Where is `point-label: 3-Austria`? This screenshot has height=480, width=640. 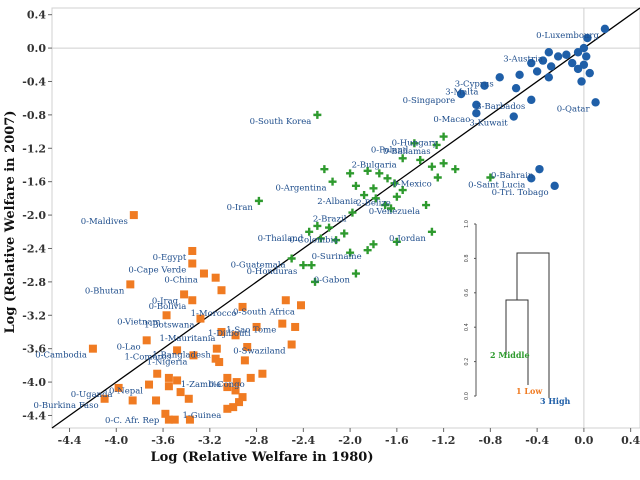
point-label: 3-Austria is located at coordinates (523, 59).